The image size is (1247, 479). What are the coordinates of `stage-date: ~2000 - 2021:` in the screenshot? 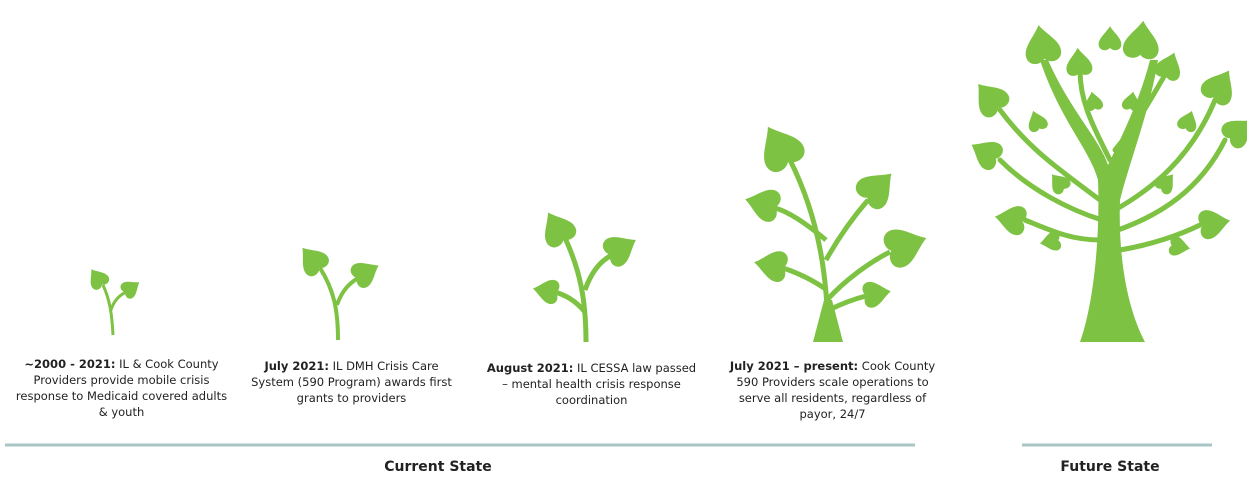 It's located at (70, 364).